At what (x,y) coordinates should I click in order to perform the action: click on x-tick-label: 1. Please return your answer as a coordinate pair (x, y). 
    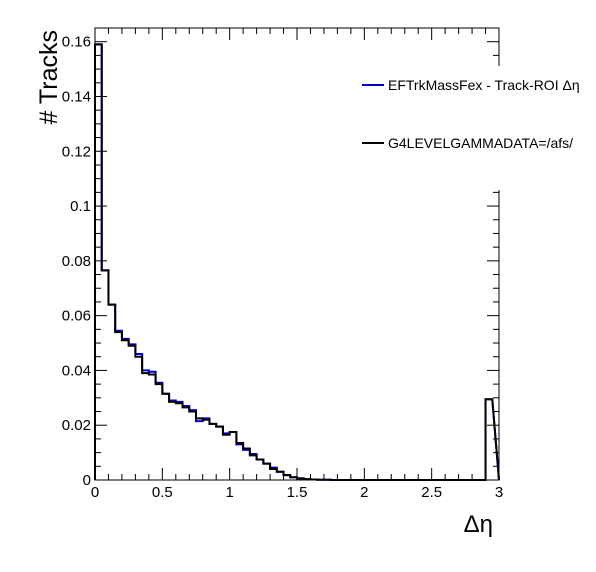
    Looking at the image, I should click on (229, 492).